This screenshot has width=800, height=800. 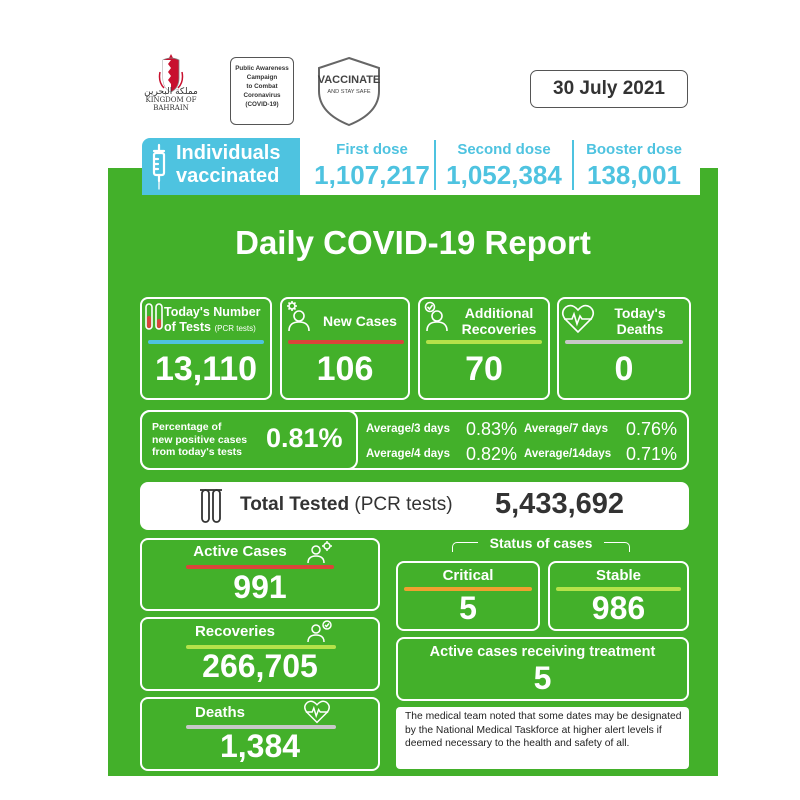 I want to click on tests-underline, so click(x=206, y=342).